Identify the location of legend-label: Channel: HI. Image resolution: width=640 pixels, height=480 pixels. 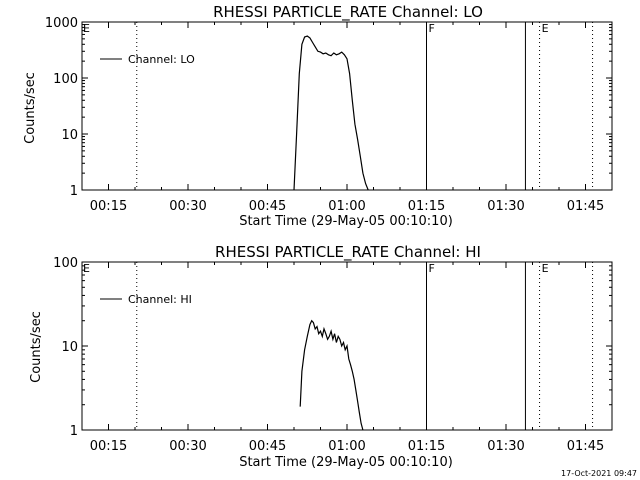
(160, 299).